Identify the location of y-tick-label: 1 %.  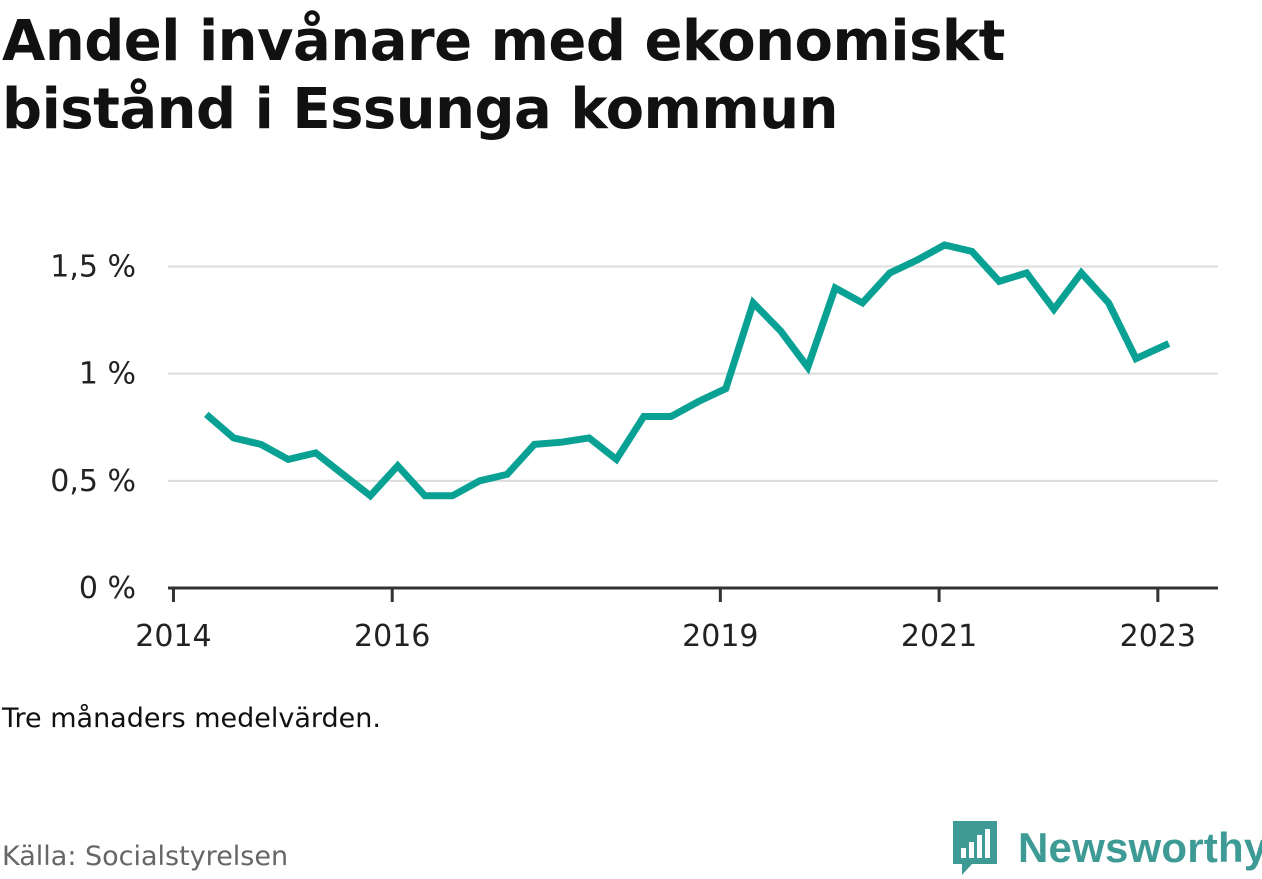
(107, 374).